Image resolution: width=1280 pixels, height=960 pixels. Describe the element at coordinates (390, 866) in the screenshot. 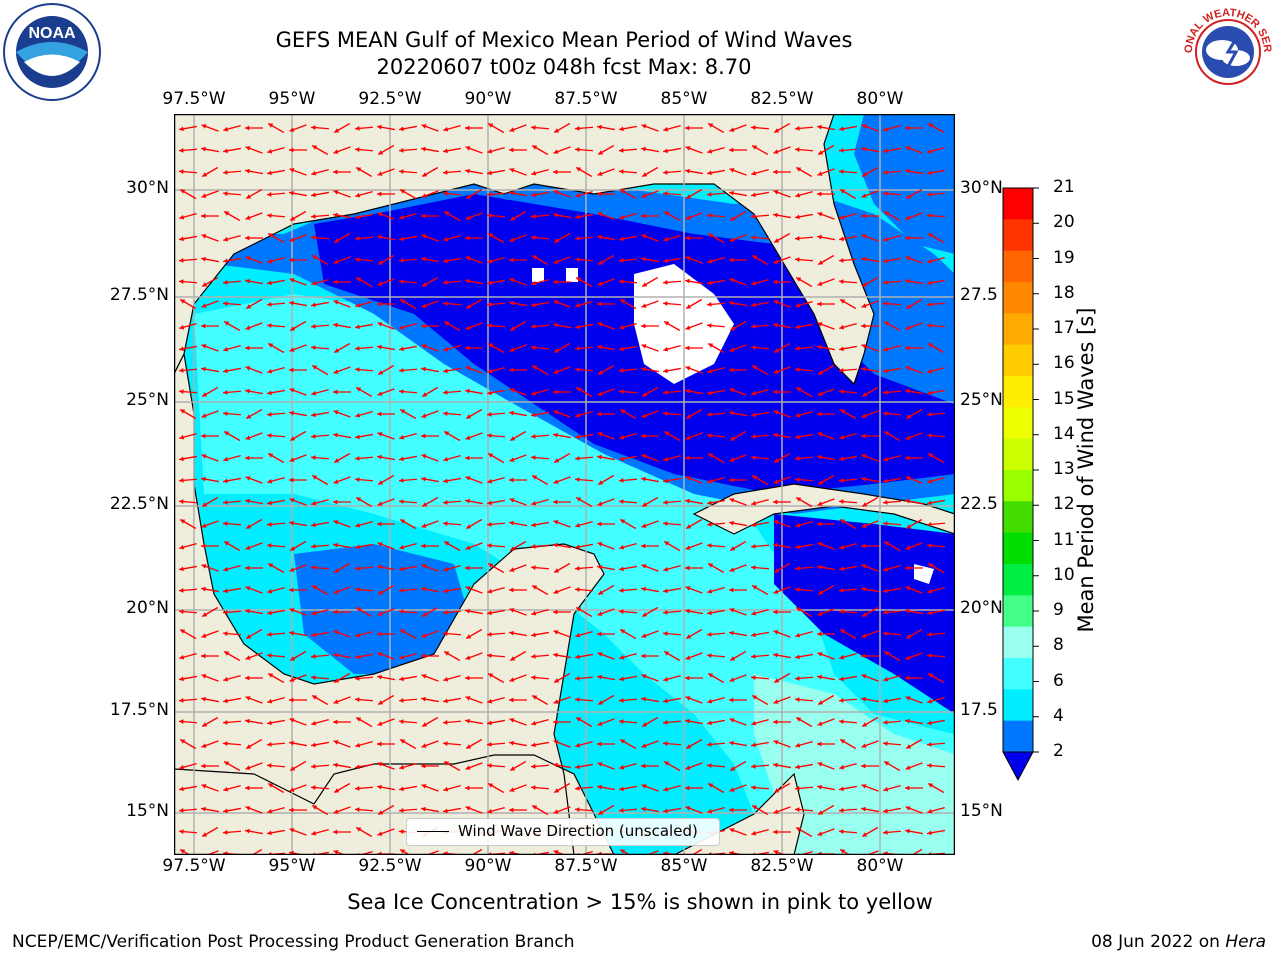

I see `lon-tick-label-bottom: 92.5°W` at that location.